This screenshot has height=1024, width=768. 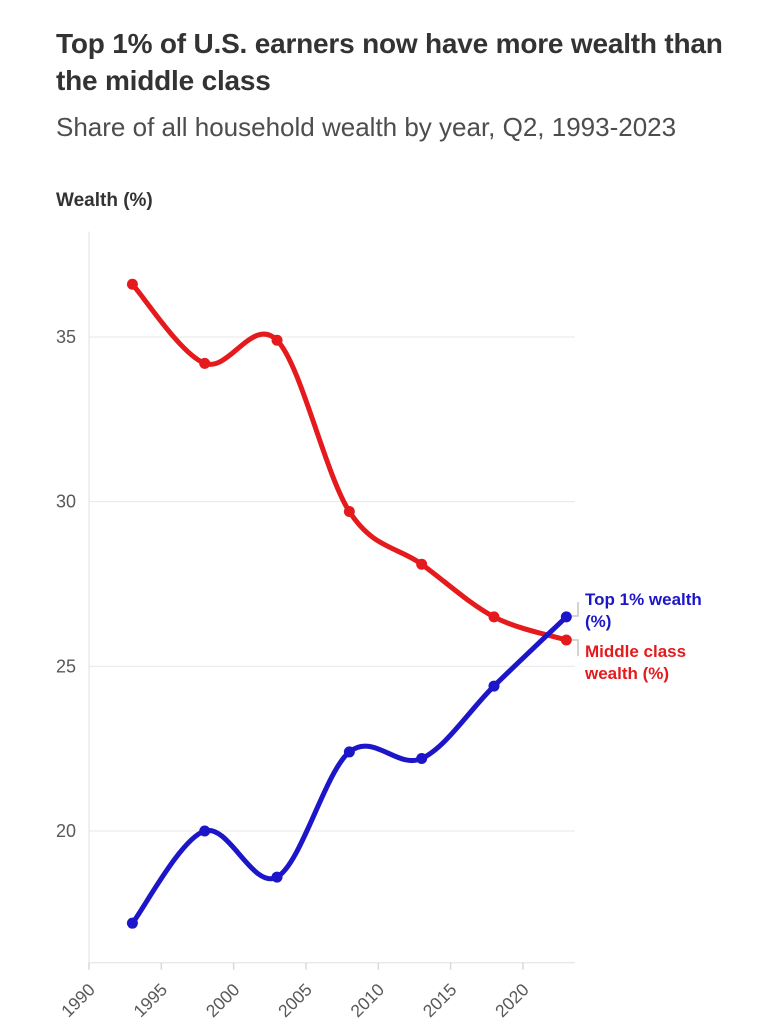 What do you see at coordinates (643, 599) in the screenshot?
I see `top1-series-label-line1: Top 1% wealth` at bounding box center [643, 599].